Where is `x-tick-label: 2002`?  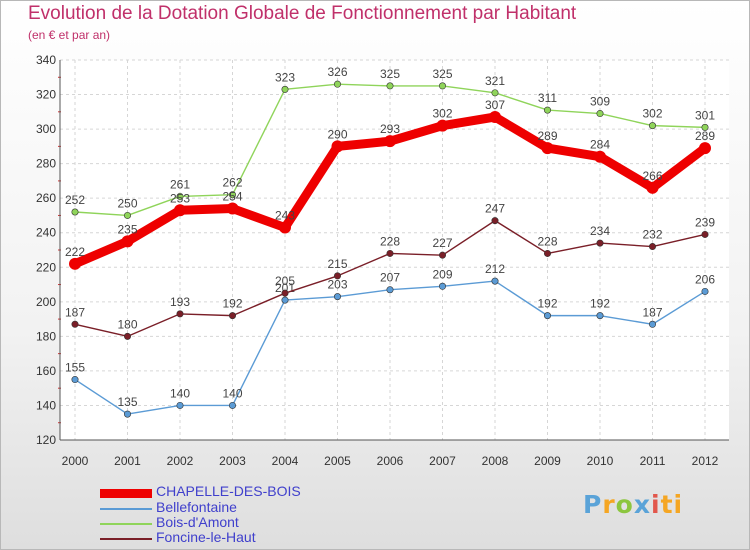 x-tick-label: 2002 is located at coordinates (180, 461).